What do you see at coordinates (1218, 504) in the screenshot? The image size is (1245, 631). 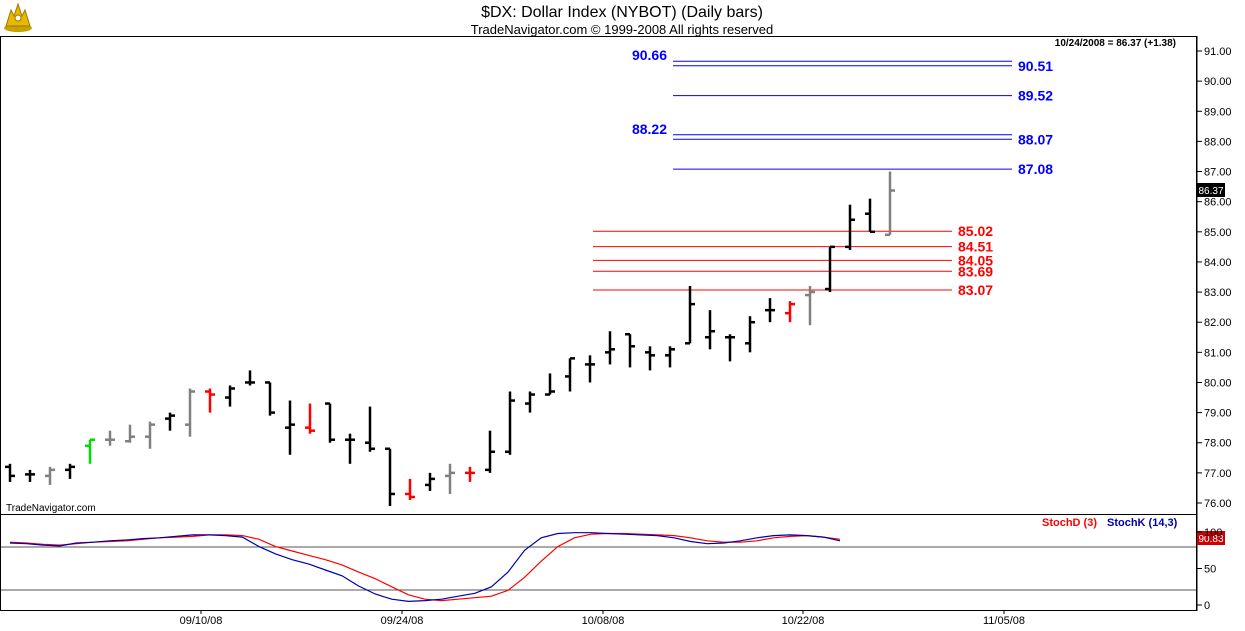 I see `y-tick-label: 76.00` at bounding box center [1218, 504].